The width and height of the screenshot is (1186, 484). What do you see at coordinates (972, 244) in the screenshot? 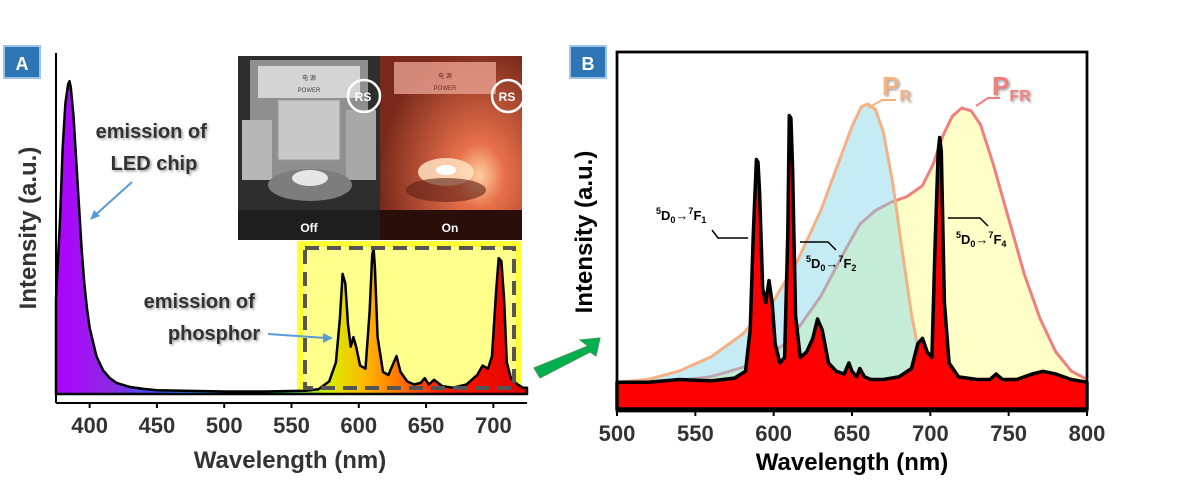
I see `f4-asub: 0` at bounding box center [972, 244].